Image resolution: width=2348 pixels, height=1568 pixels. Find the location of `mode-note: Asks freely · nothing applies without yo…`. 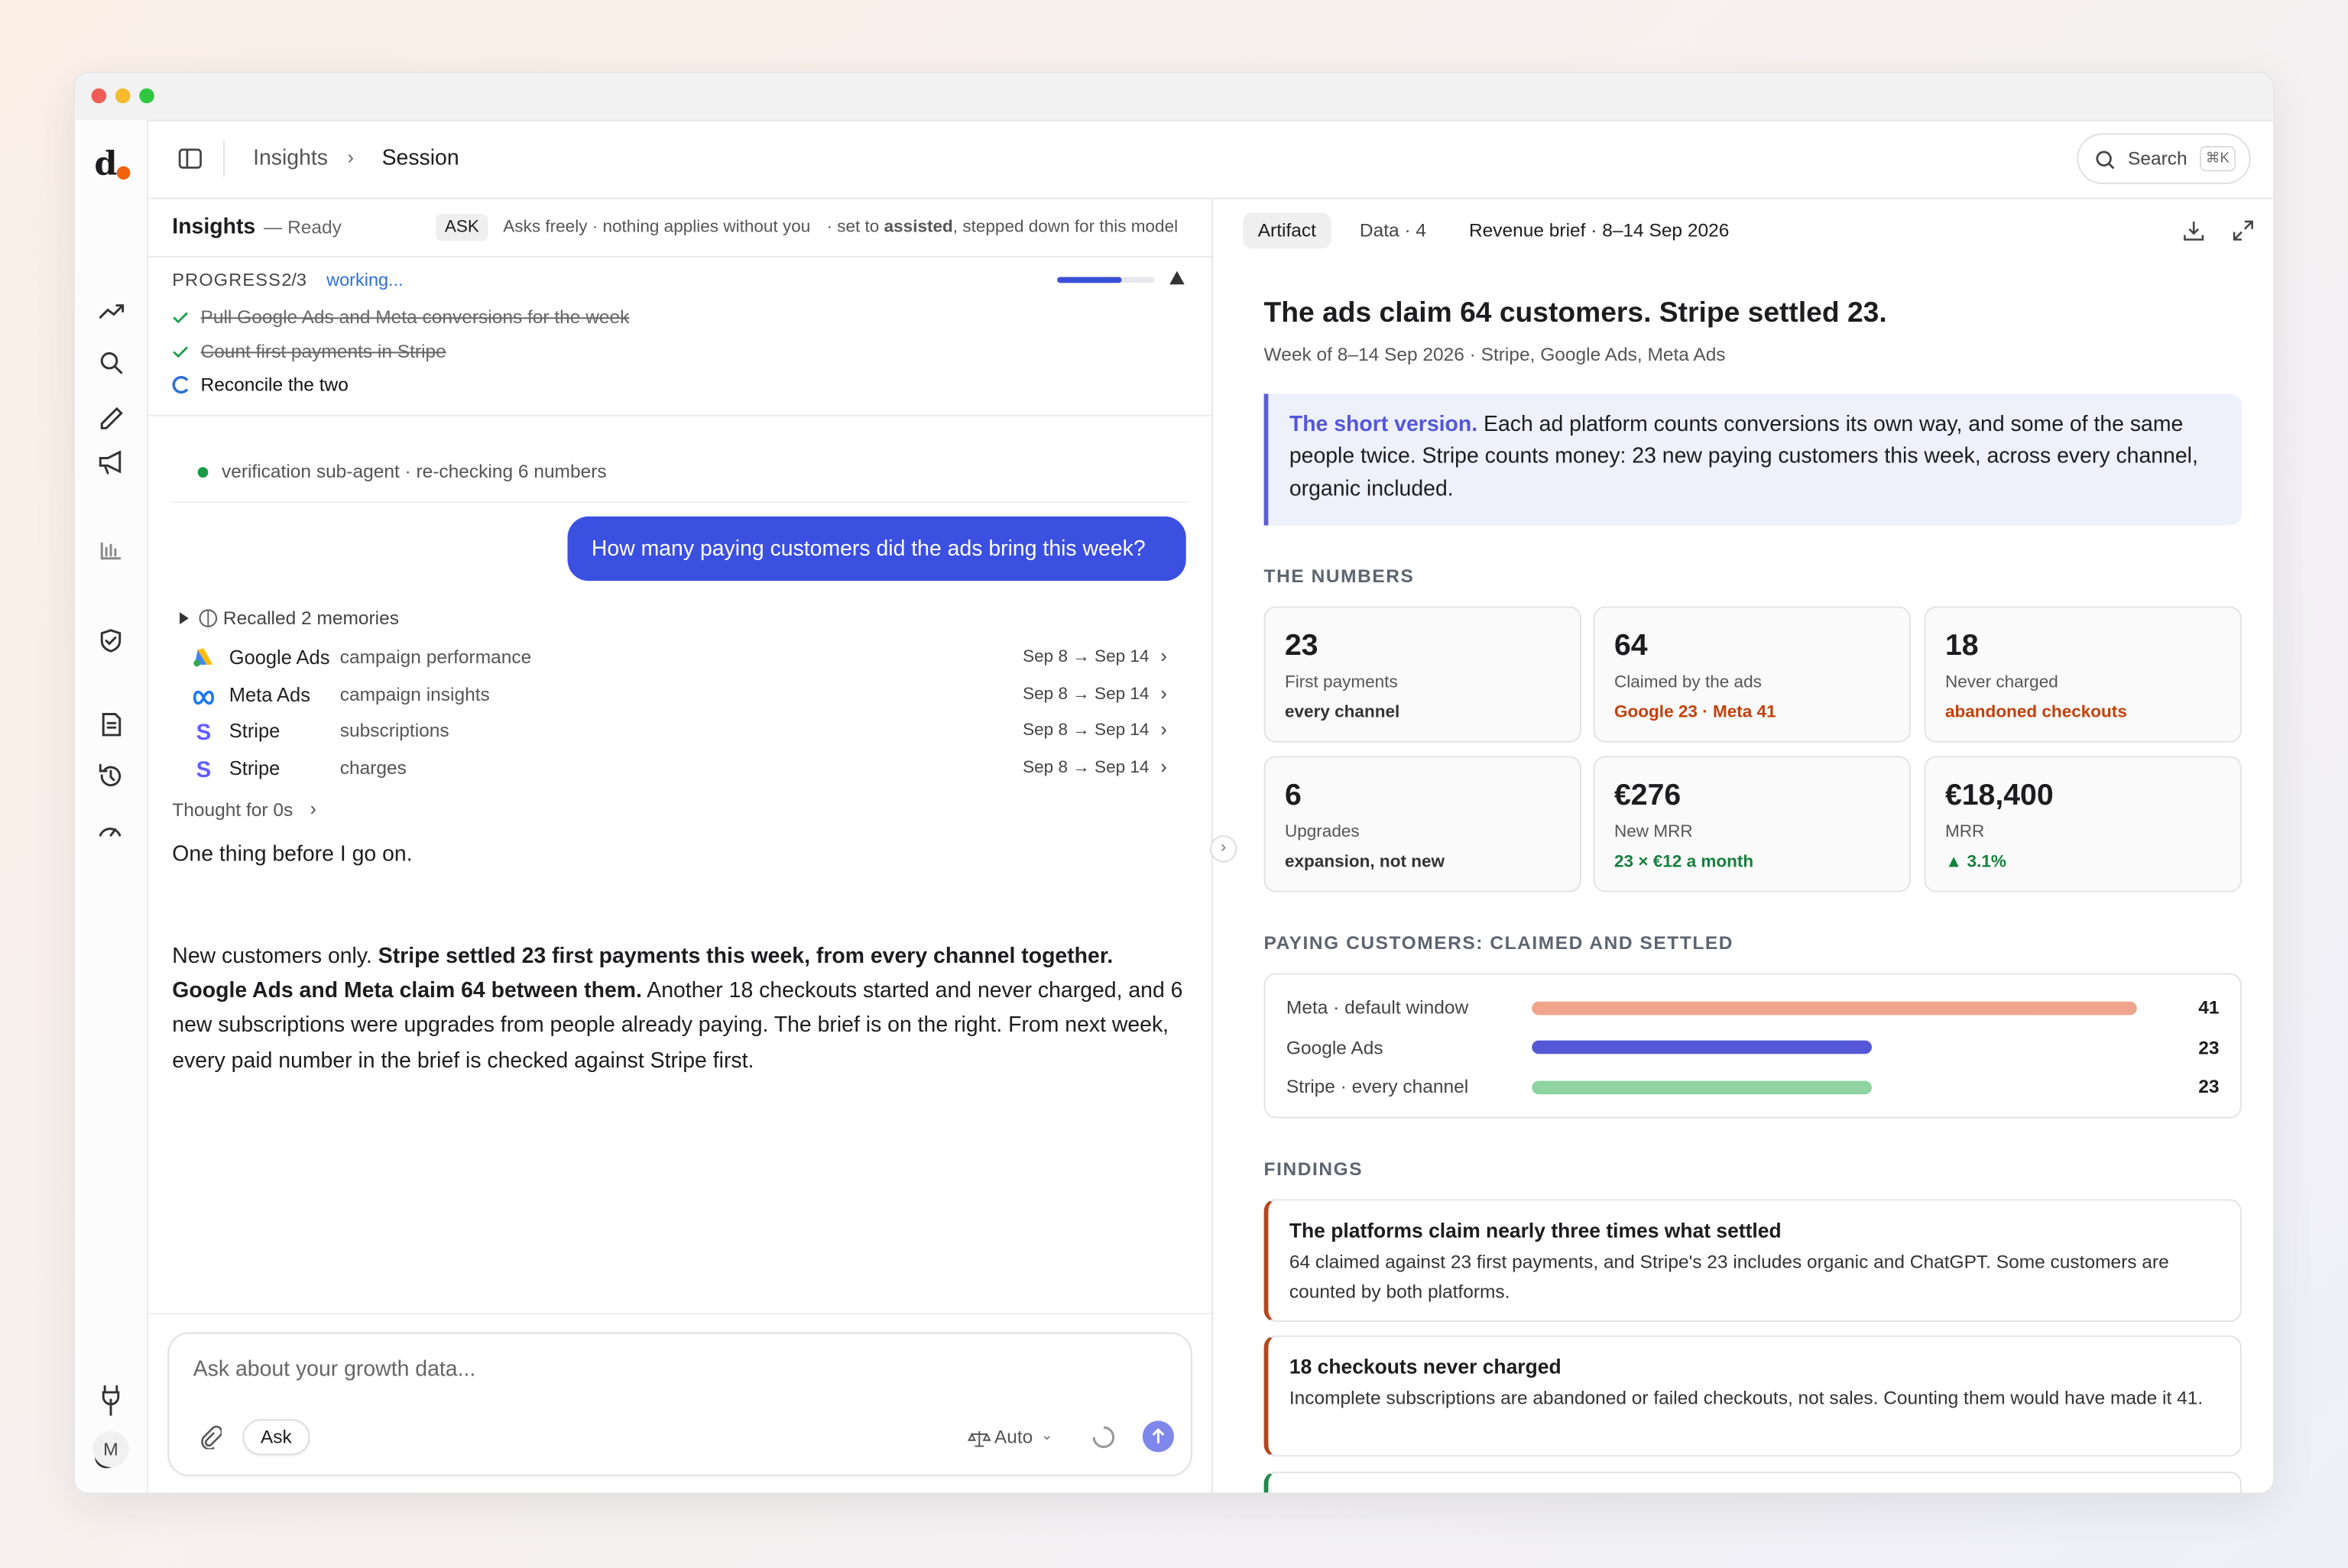

mode-note: Asks freely · nothing applies without yo… is located at coordinates (657, 228).